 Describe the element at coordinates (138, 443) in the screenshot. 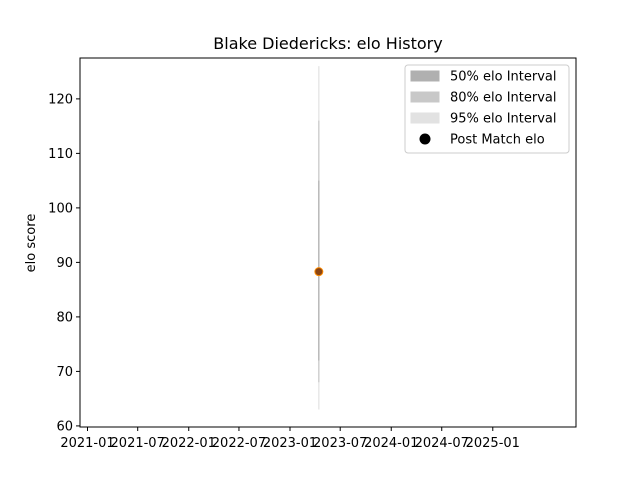

I see `x-tick-label: 2021-07` at that location.